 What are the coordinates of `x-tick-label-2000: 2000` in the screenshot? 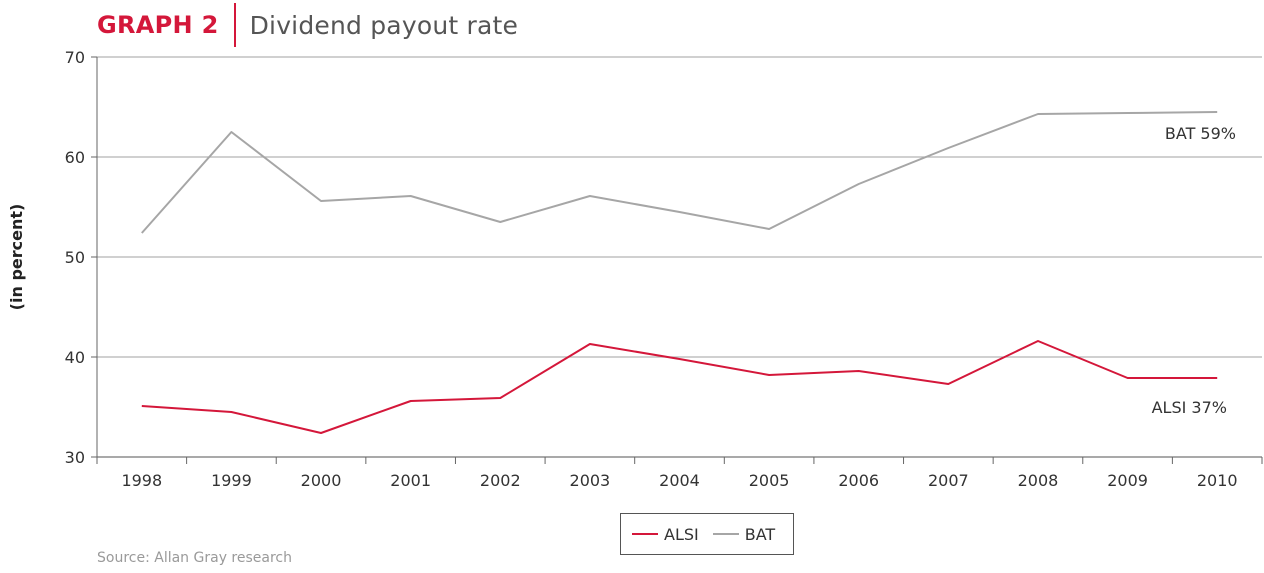 It's located at (321, 480).